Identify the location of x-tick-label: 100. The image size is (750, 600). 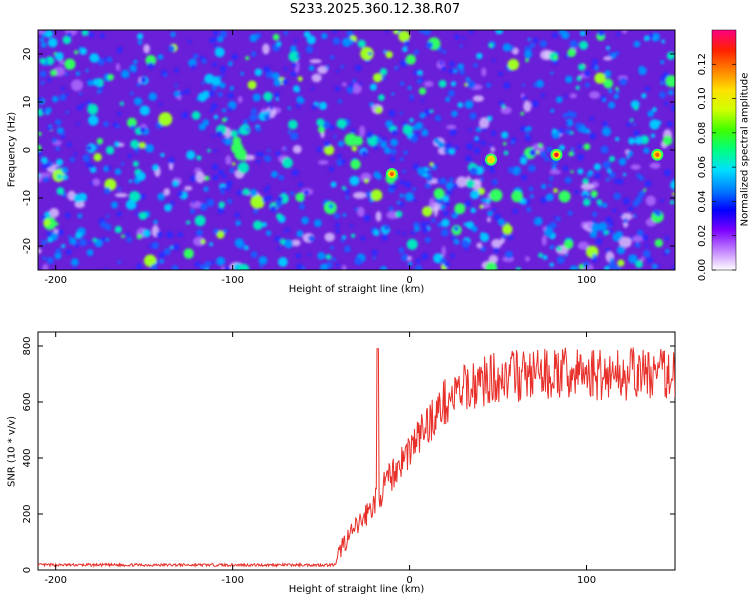
(586, 280).